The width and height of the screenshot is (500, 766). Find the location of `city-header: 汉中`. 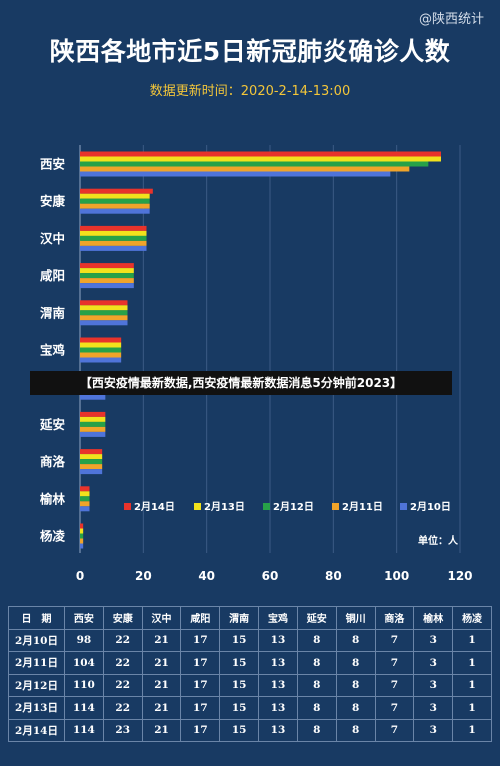

city-header: 汉中 is located at coordinates (161, 618).